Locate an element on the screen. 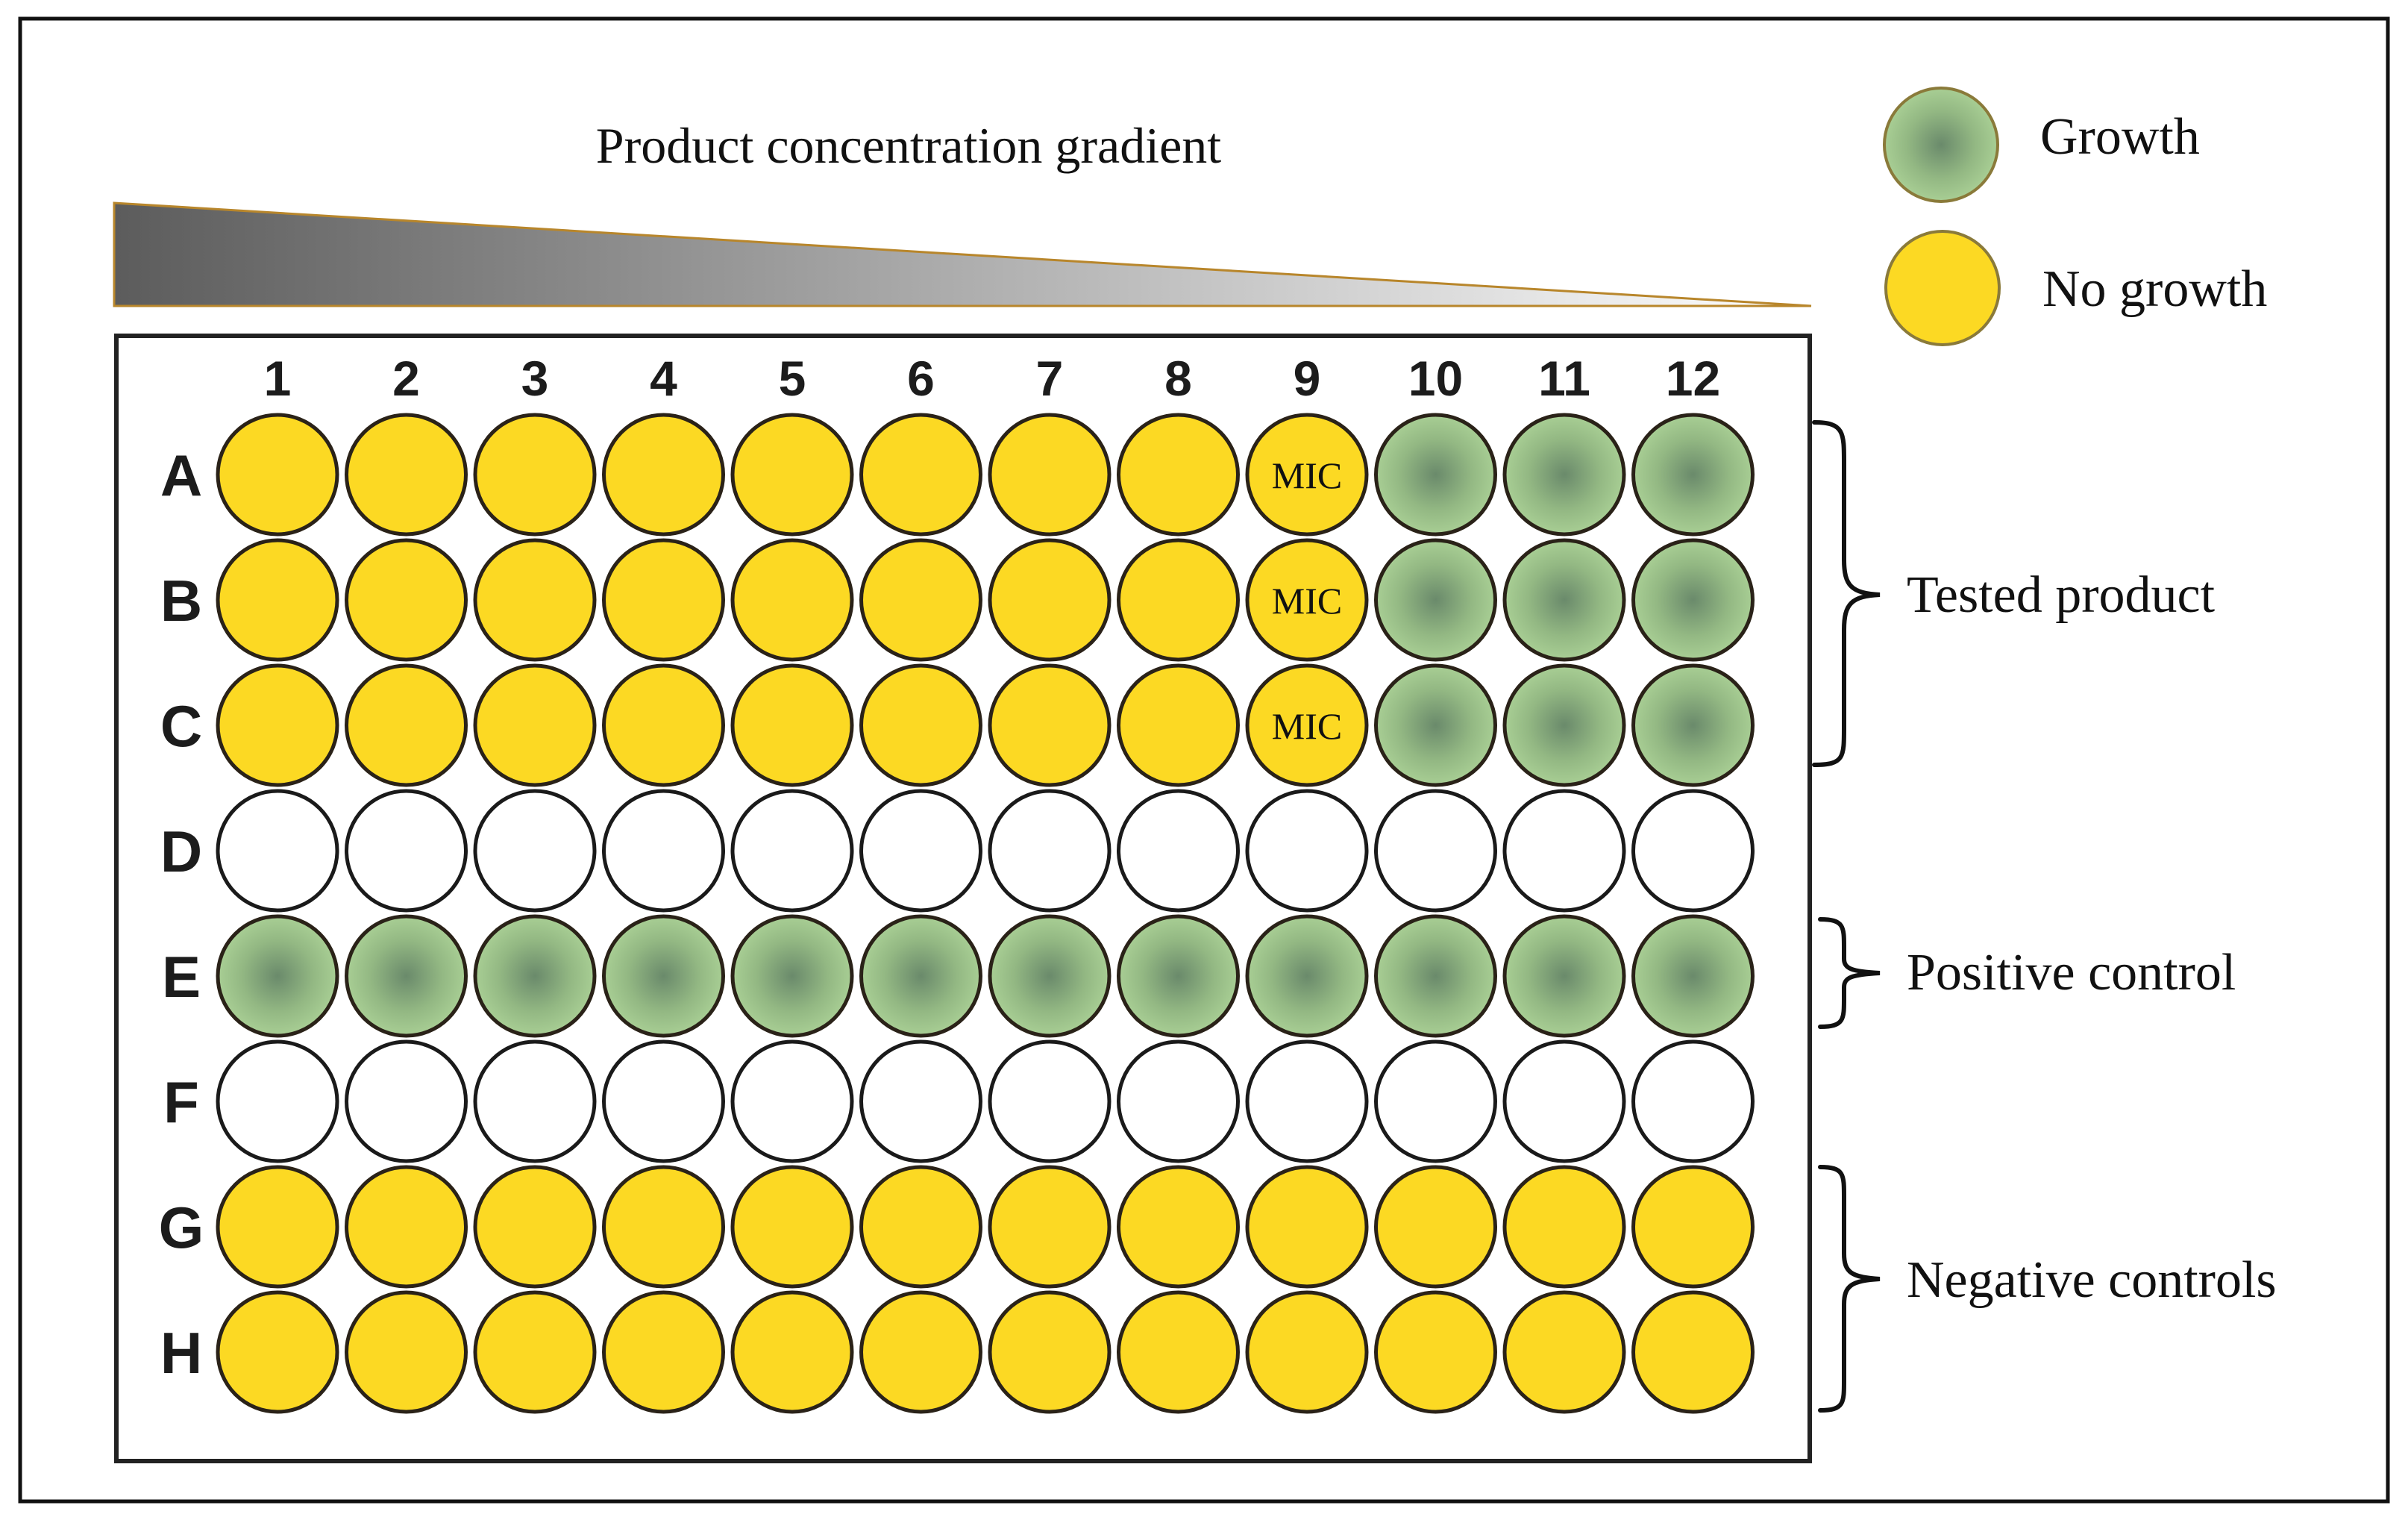 The image size is (2408, 1523). legend: Growth No growth is located at coordinates (2075, 216).